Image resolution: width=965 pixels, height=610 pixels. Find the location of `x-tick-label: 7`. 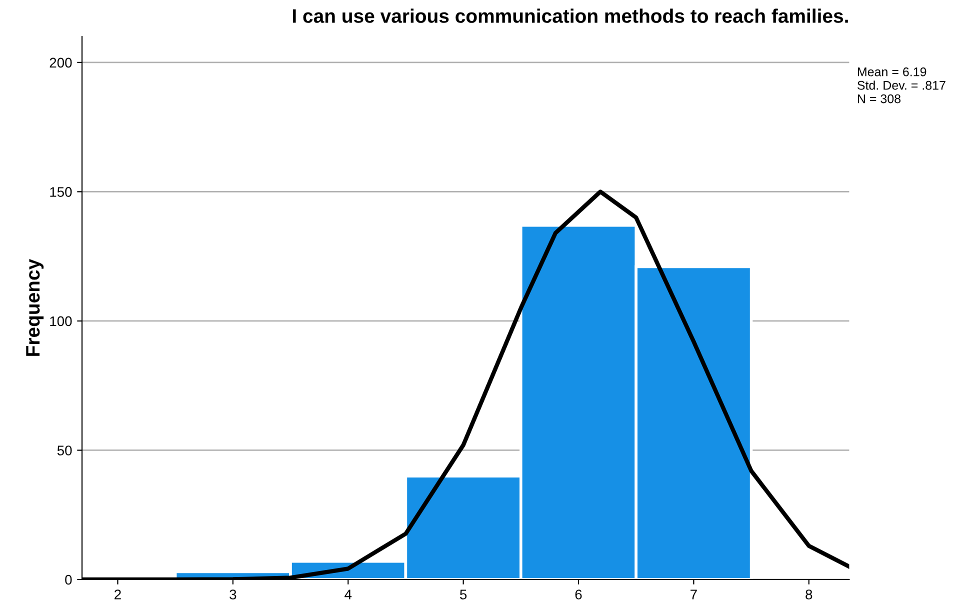

x-tick-label: 7 is located at coordinates (693, 595).